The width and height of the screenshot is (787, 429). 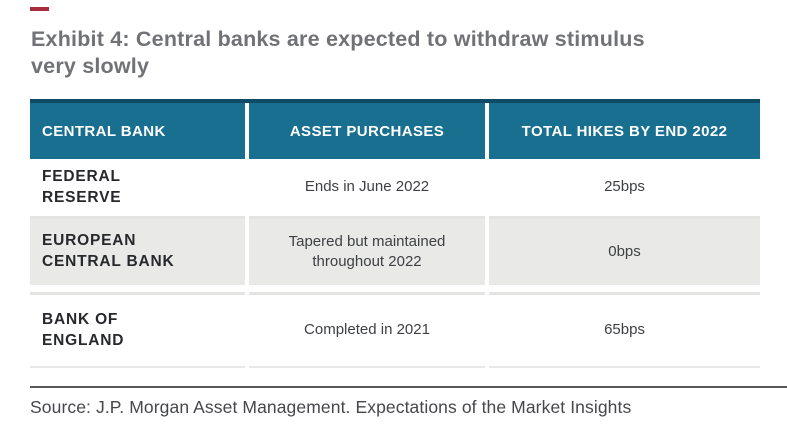 I want to click on source-divider, so click(x=408, y=387).